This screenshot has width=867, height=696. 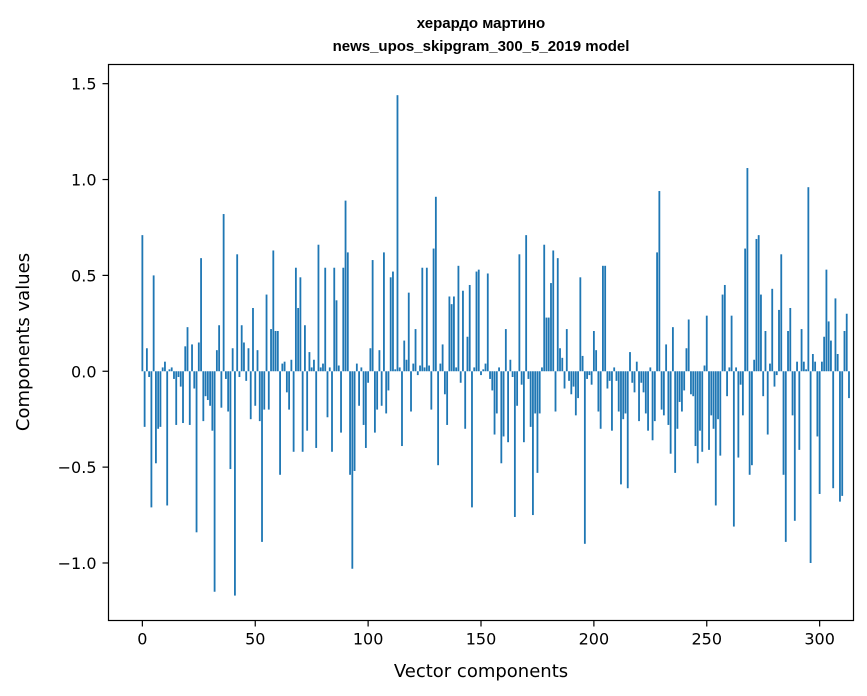 I want to click on y-tick-label-4: 1.0, so click(x=83, y=180).